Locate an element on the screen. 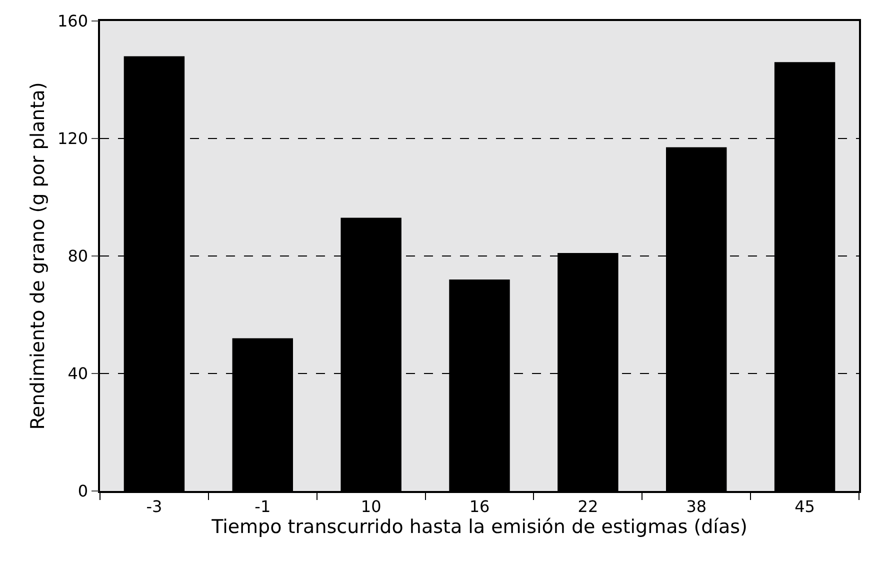 This screenshot has width=877, height=563. x-axis-title: Tiempo transcurrido hasta la emisión de estigmas (días) is located at coordinates (479, 527).